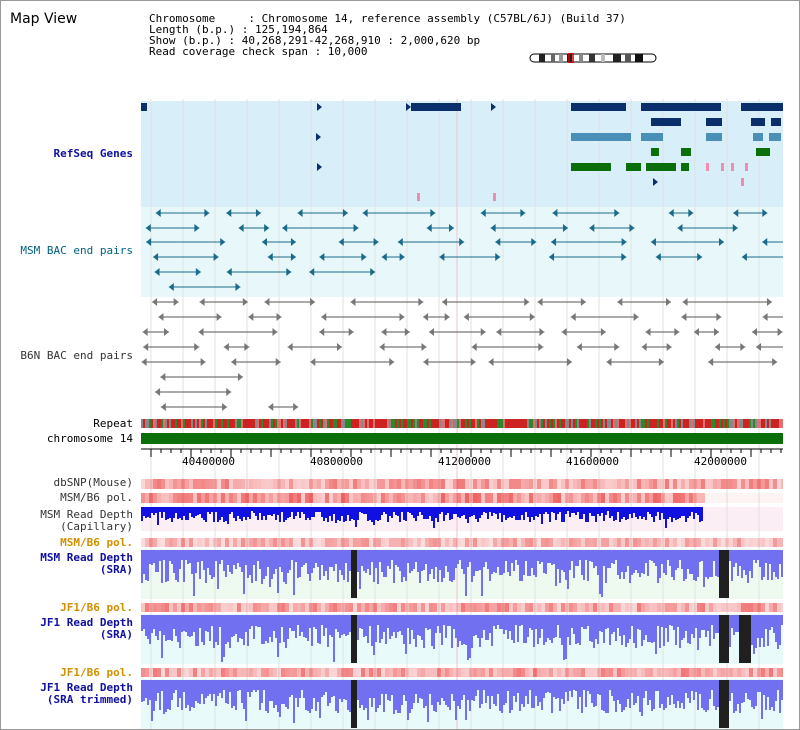 This screenshot has height=730, width=800. I want to click on chromosome-ideogram, so click(593, 58).